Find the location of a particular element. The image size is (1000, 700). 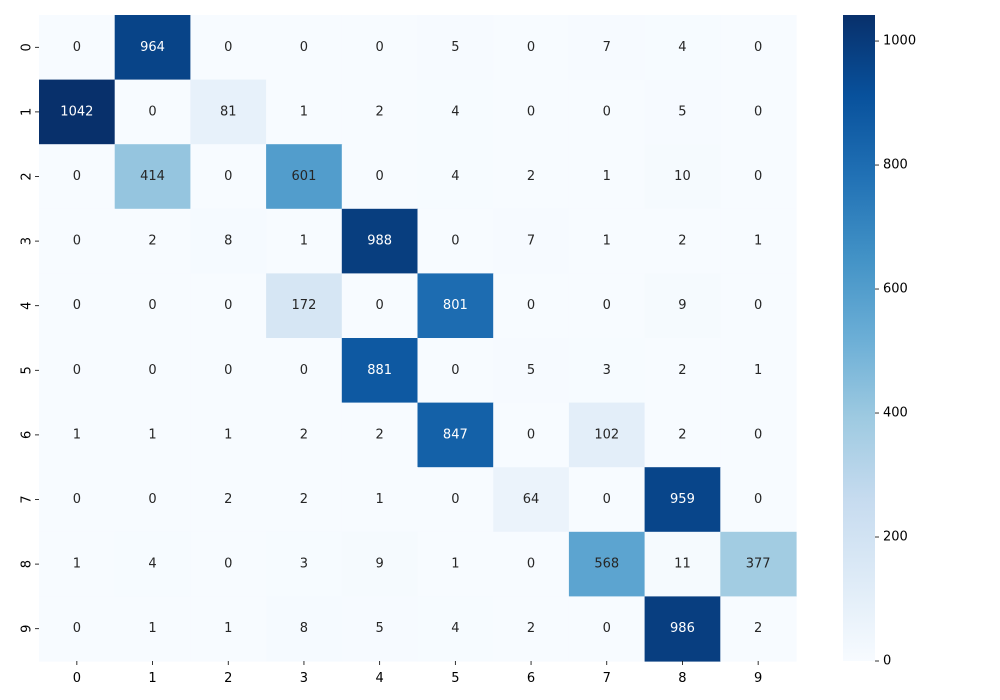

cell-value-label: 801 is located at coordinates (455, 305).